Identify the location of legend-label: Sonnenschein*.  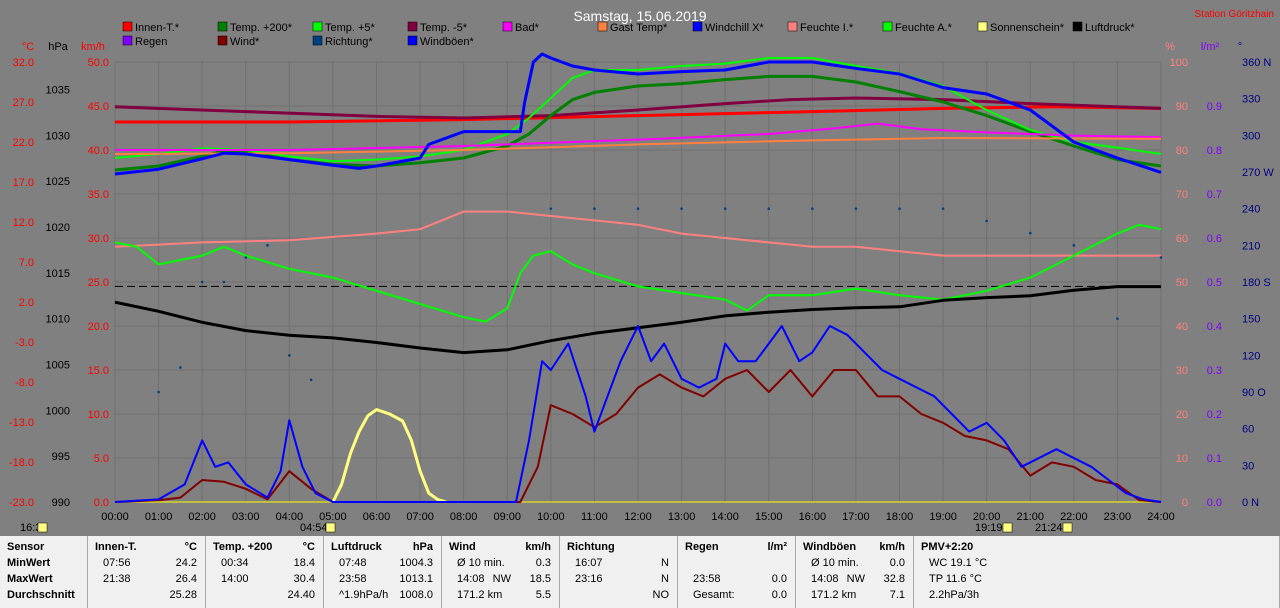
(1027, 28).